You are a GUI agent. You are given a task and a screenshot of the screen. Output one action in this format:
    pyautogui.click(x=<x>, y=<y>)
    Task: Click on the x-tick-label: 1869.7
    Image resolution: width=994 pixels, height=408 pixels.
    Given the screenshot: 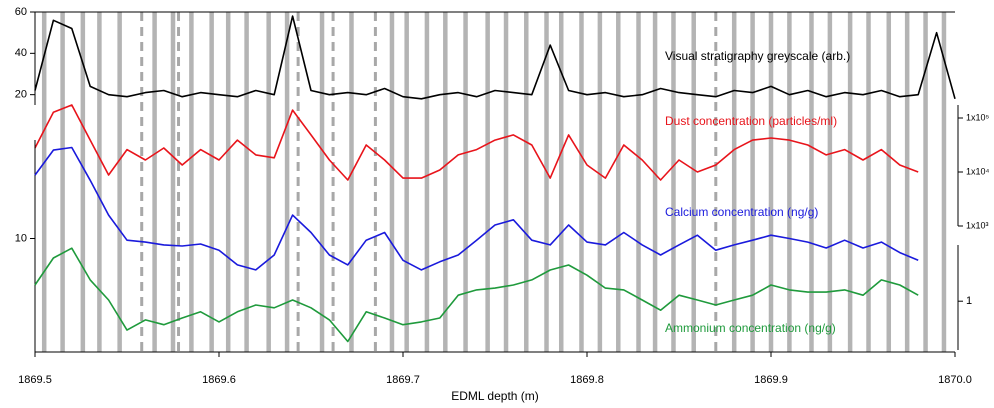 What is the action you would take?
    pyautogui.click(x=403, y=380)
    